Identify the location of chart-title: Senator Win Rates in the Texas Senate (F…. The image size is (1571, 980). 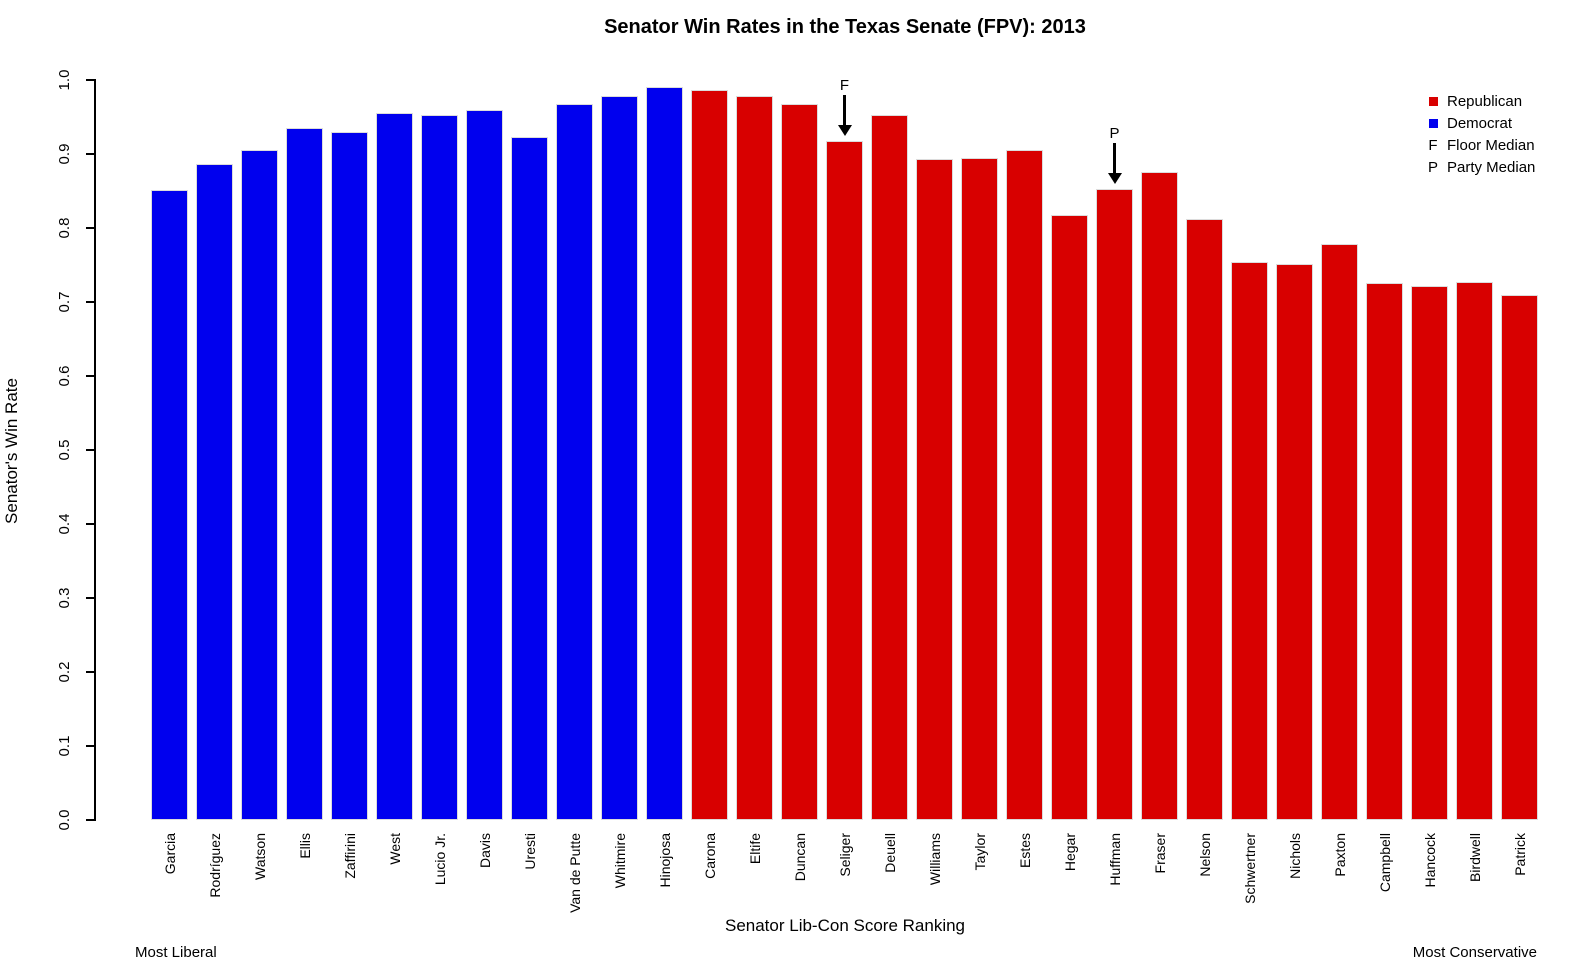
(845, 27).